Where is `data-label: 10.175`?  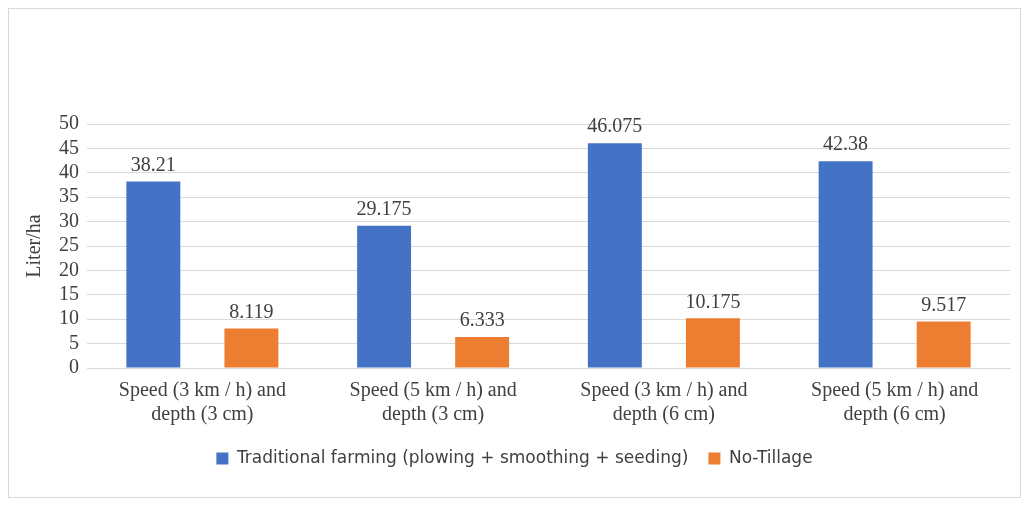 data-label: 10.175 is located at coordinates (713, 300).